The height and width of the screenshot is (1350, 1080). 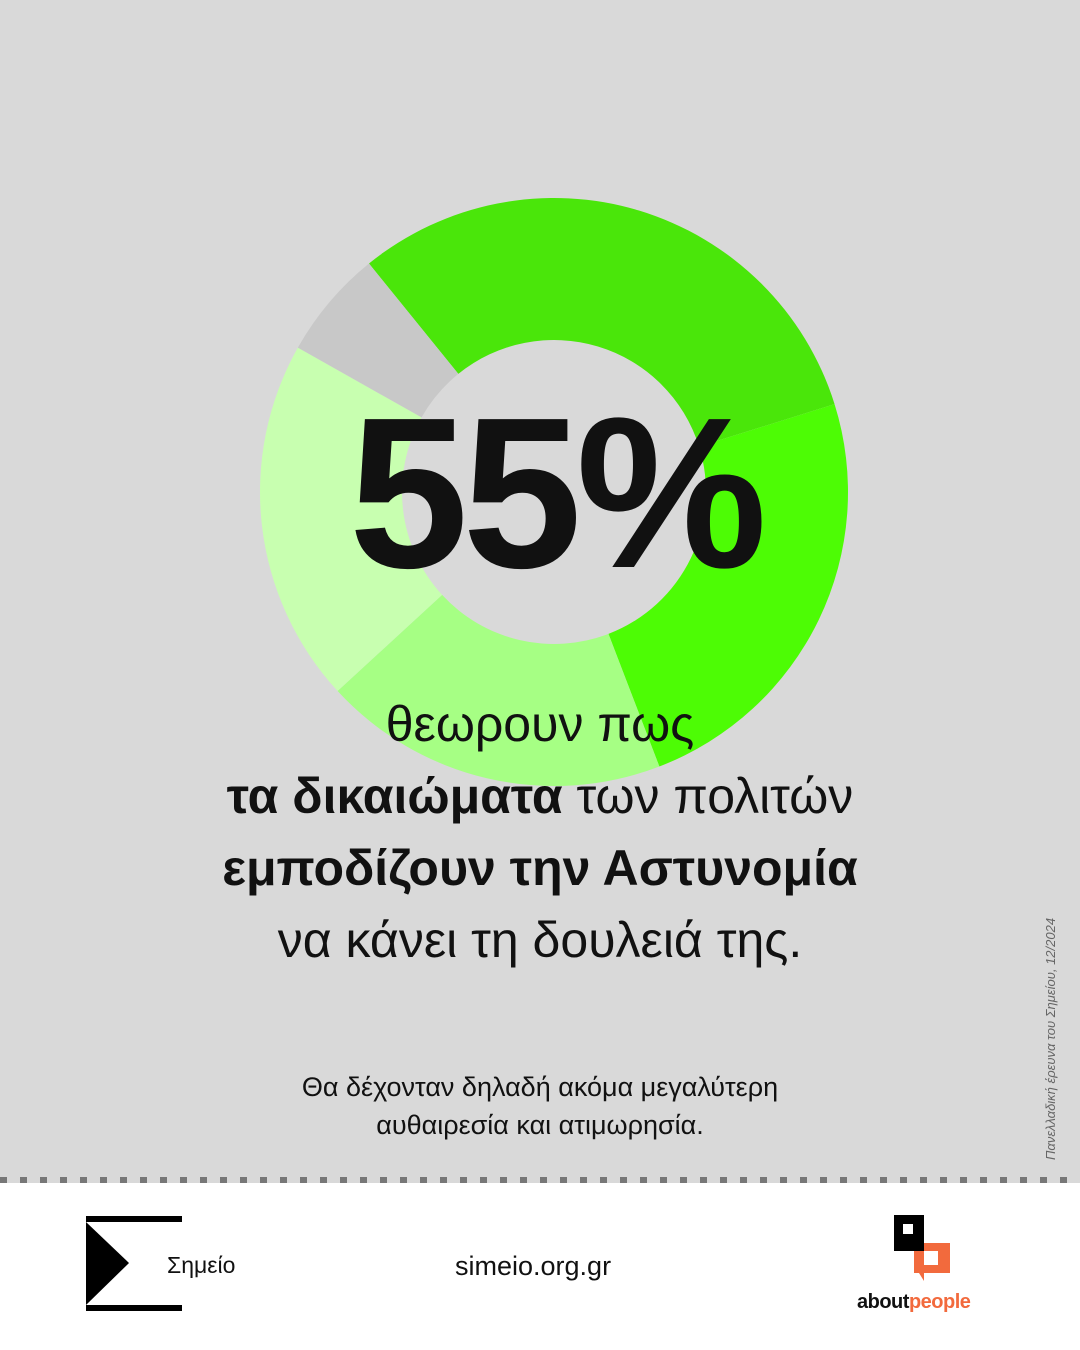 I want to click on partner-name-a: about, so click(x=883, y=1302).